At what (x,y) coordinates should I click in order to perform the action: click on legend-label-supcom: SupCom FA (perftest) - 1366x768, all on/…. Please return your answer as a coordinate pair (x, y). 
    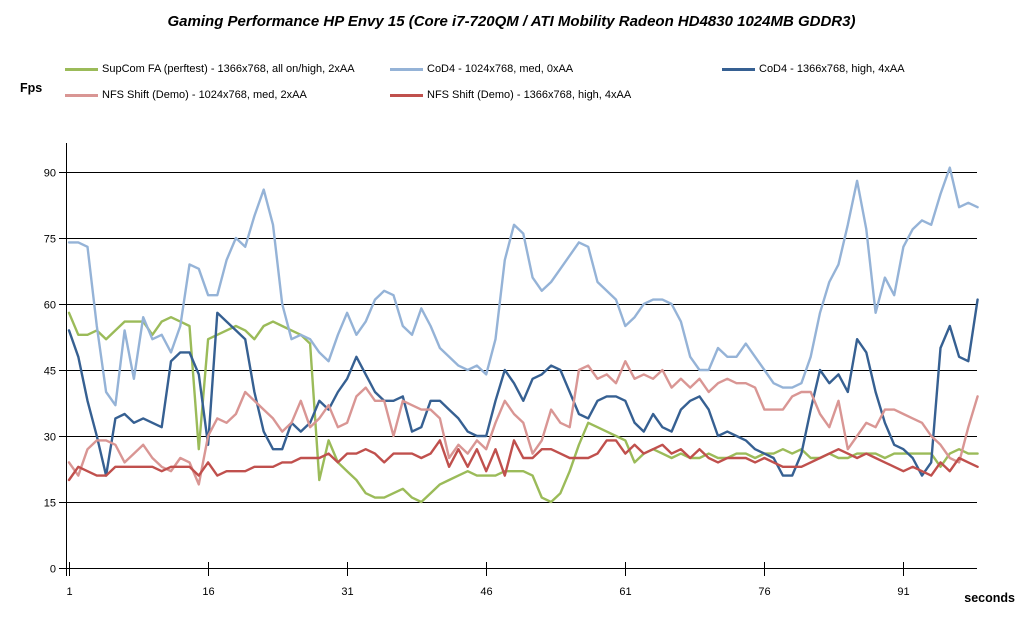
    Looking at the image, I should click on (228, 69).